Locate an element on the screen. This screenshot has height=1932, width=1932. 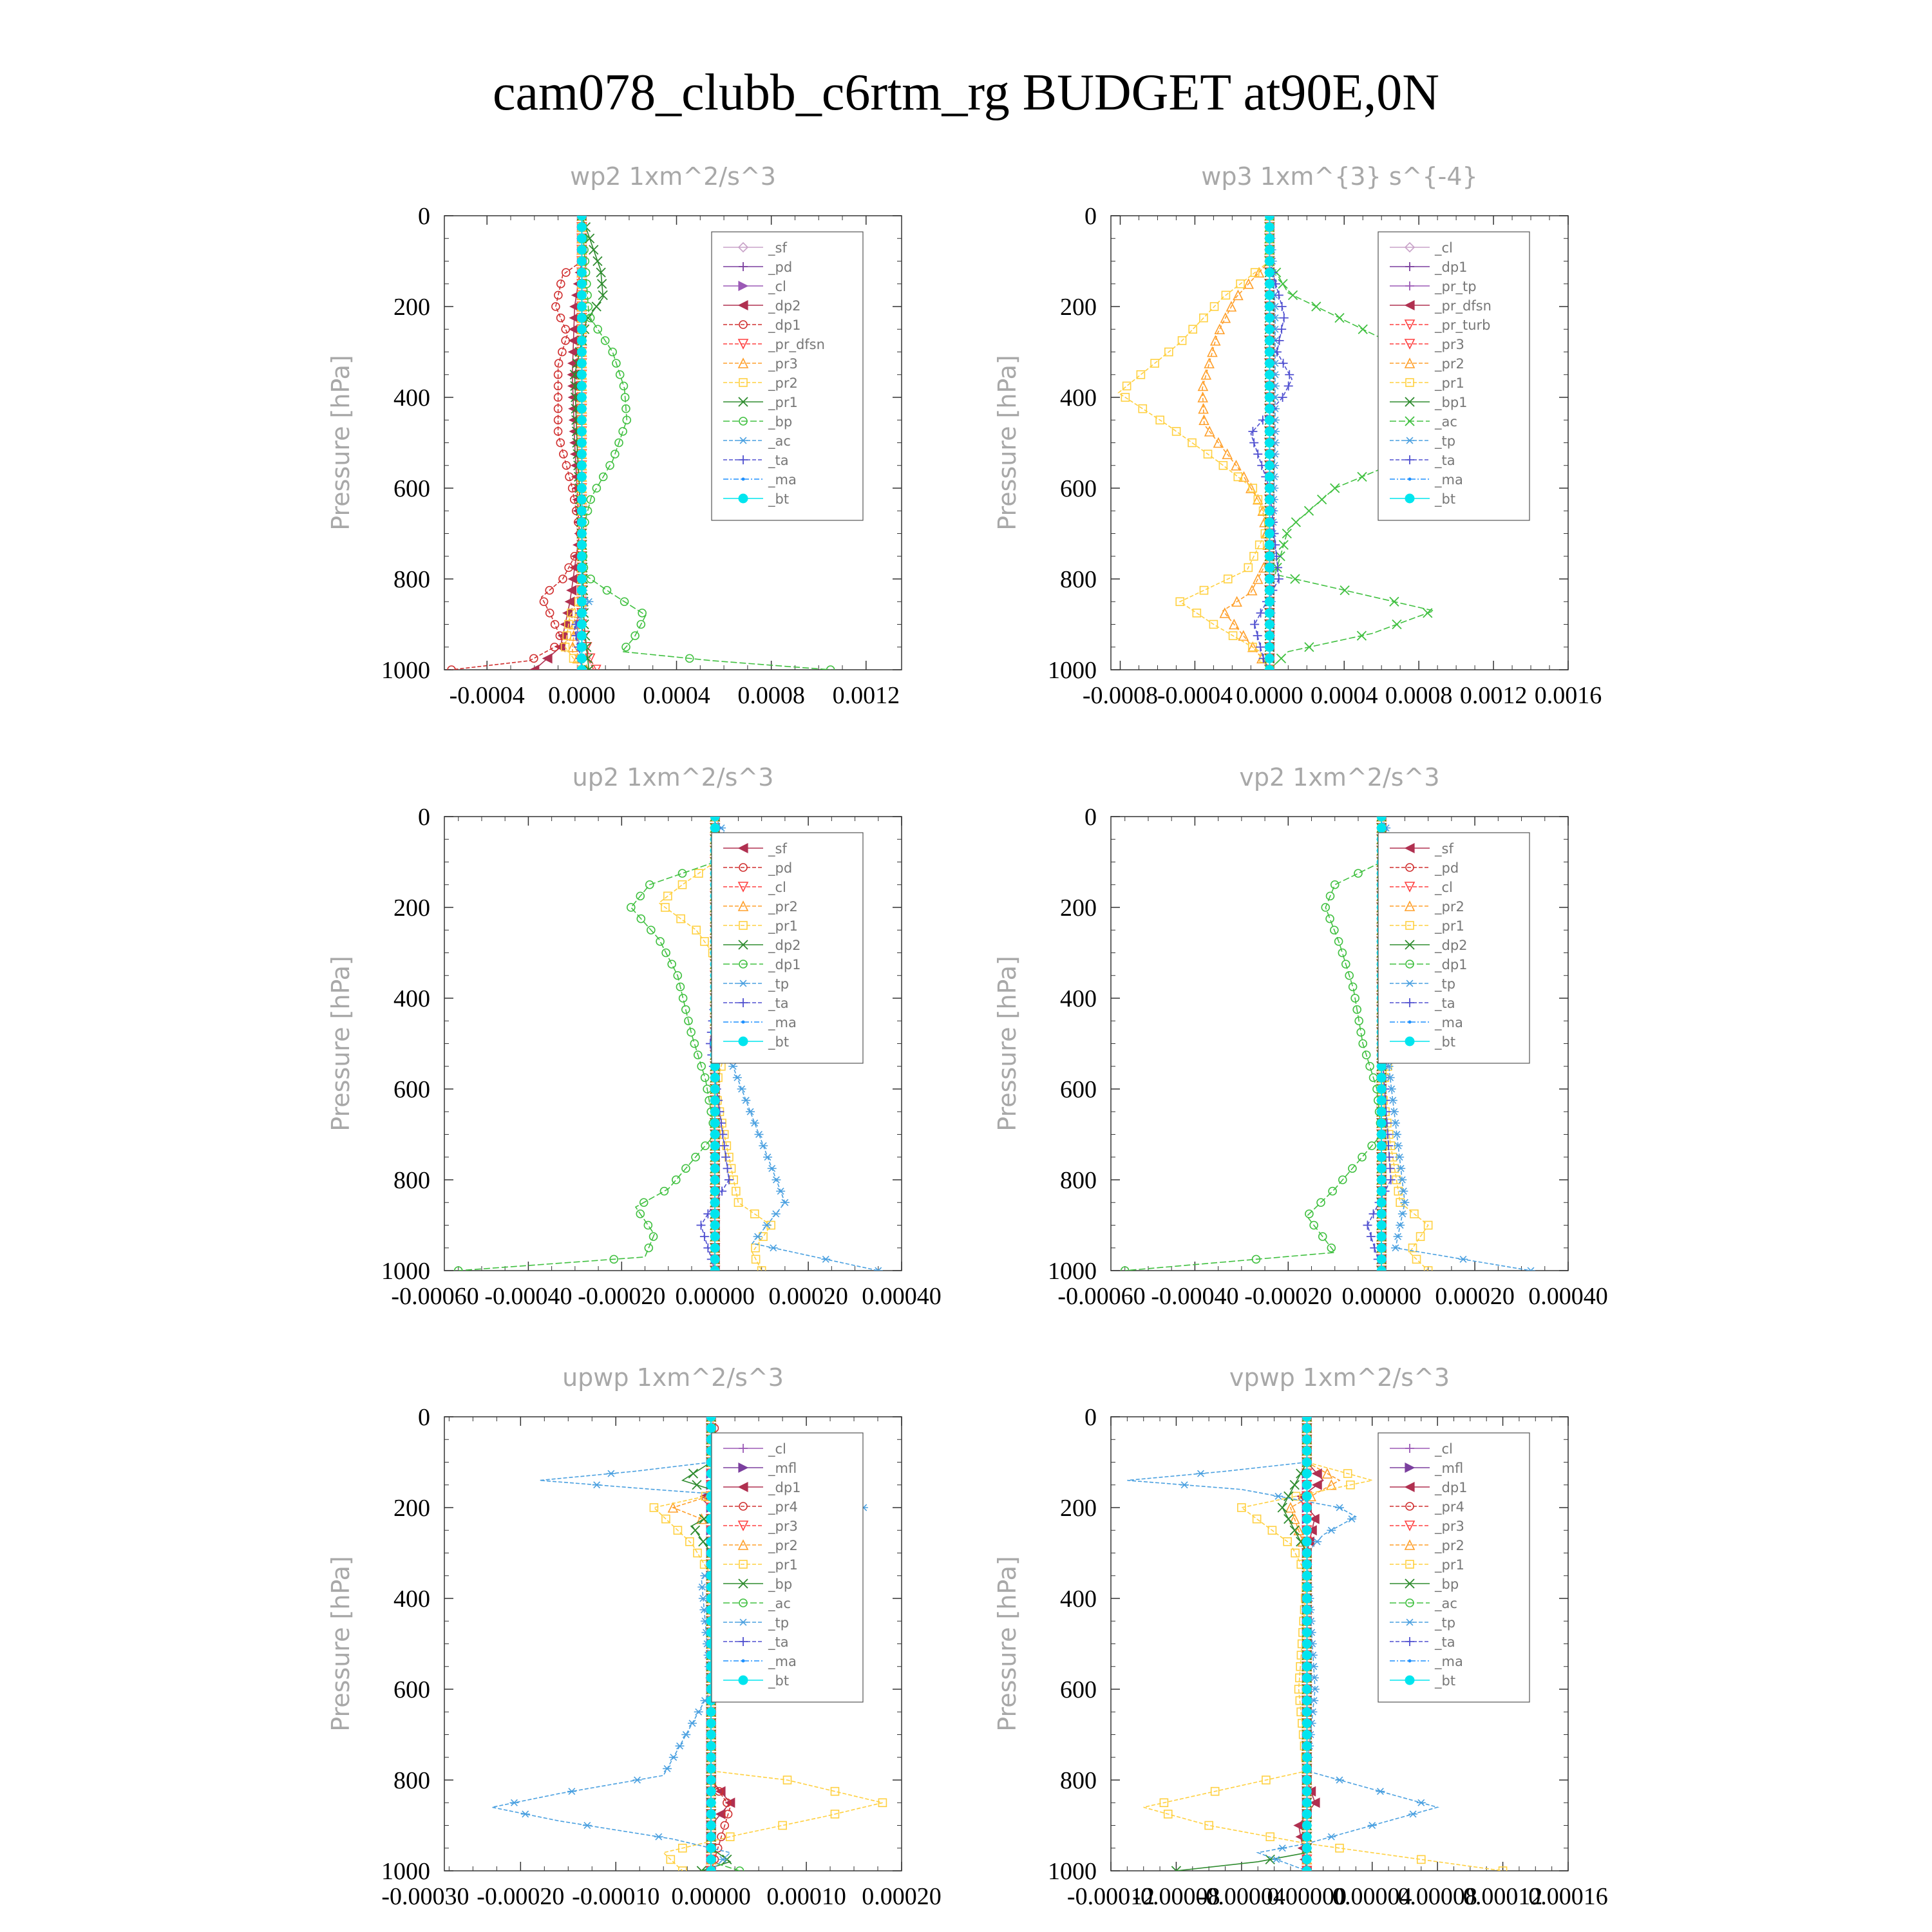
series-line-dp1 is located at coordinates (587, 1066).